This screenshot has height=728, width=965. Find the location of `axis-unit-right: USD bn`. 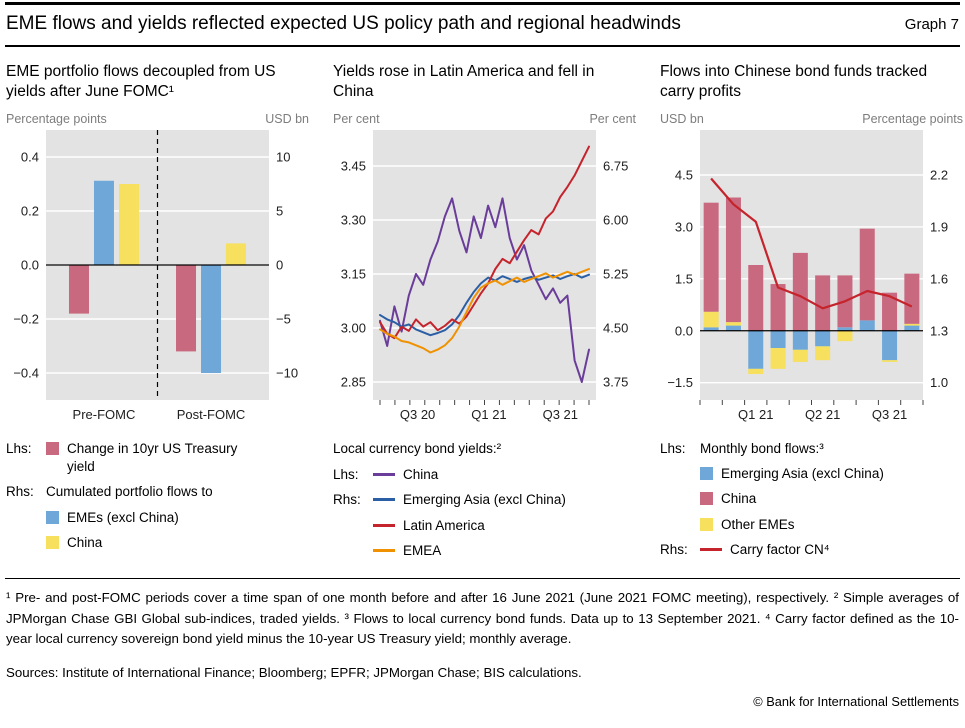

axis-unit-right: USD bn is located at coordinates (287, 119).